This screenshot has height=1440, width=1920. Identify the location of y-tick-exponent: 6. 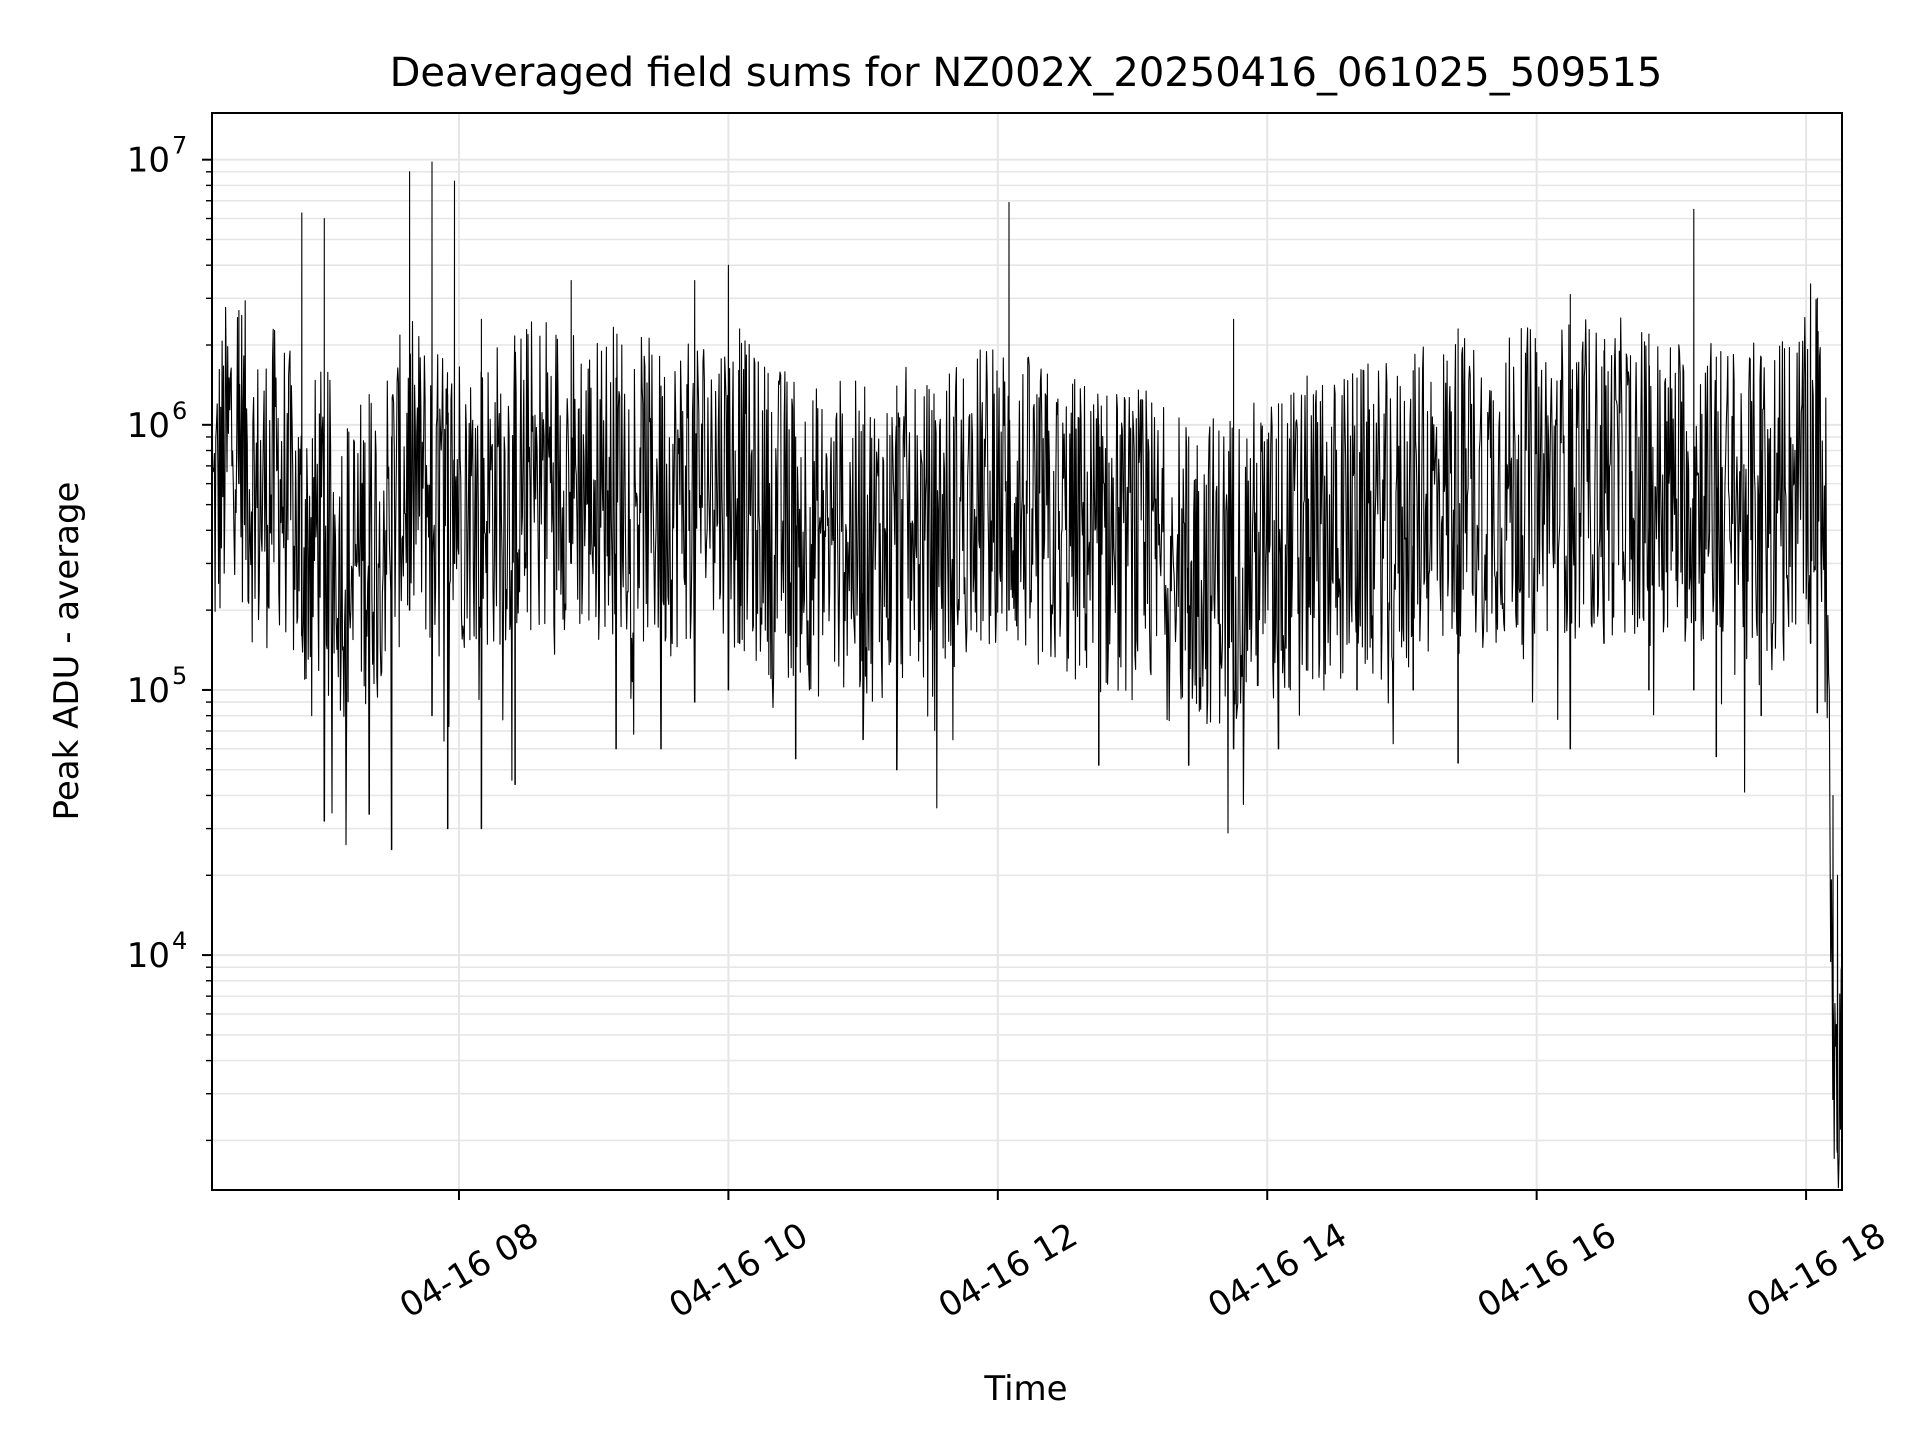
(179, 411).